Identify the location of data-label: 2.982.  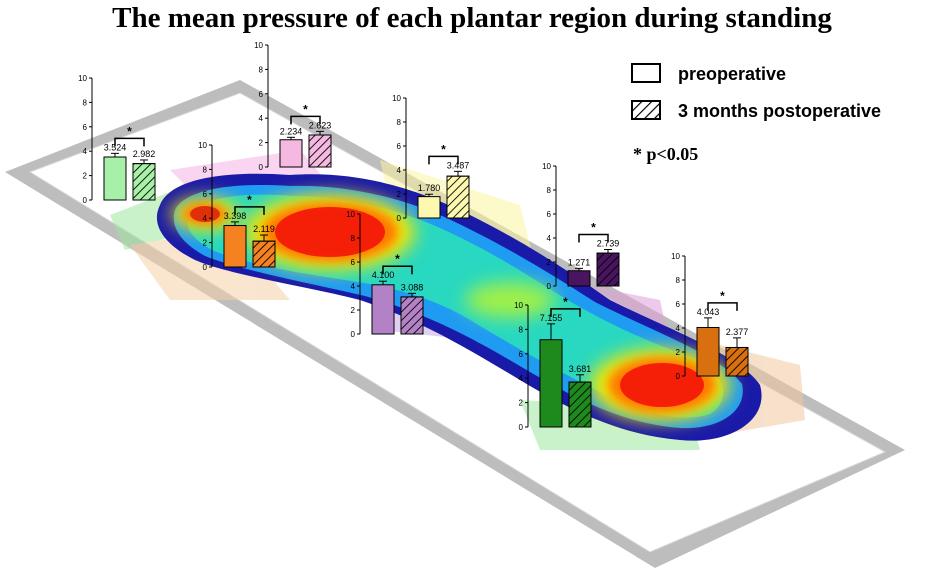
(144, 154).